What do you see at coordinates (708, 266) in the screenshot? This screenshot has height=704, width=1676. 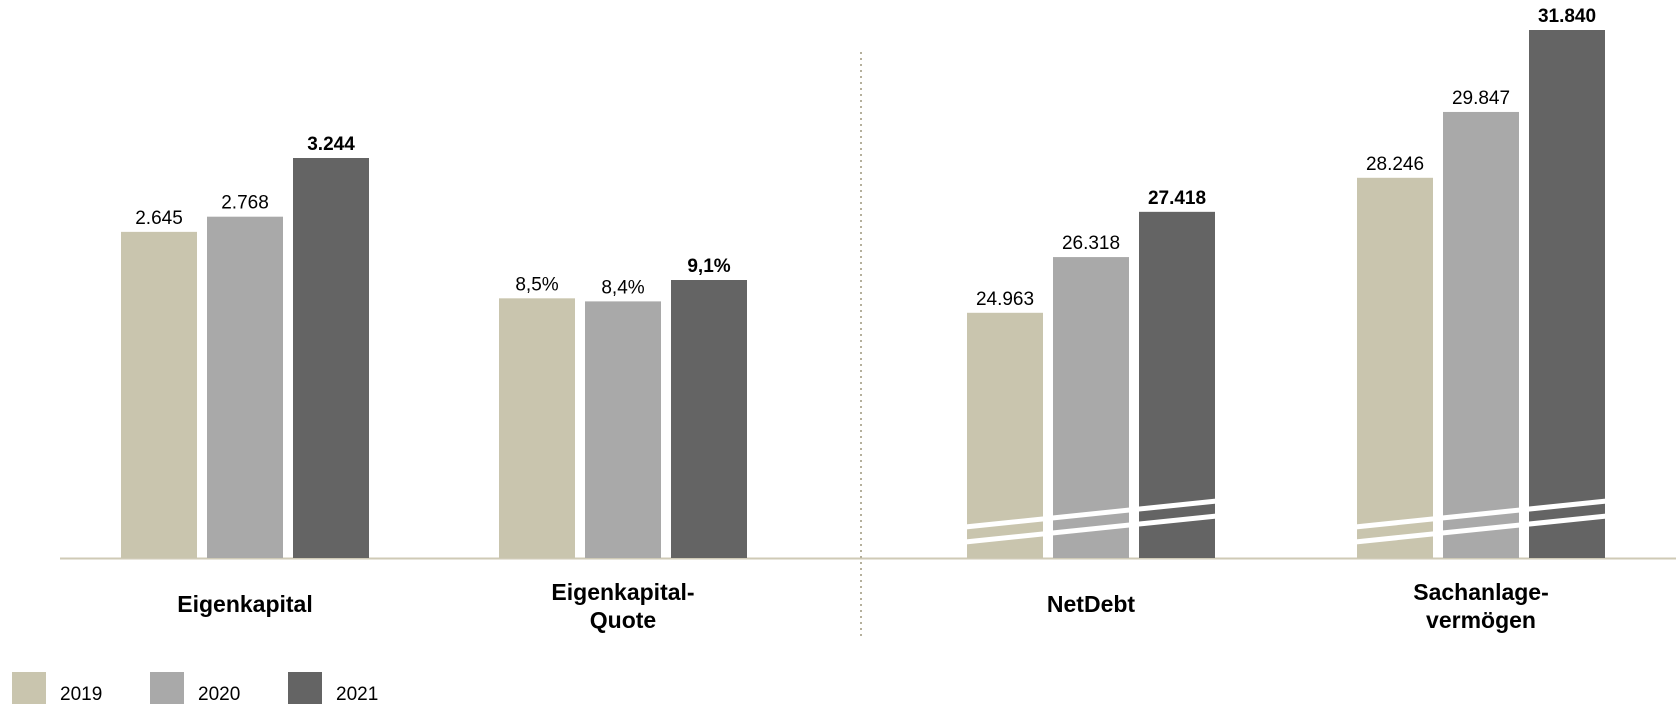 I see `value-label: 9,1%` at bounding box center [708, 266].